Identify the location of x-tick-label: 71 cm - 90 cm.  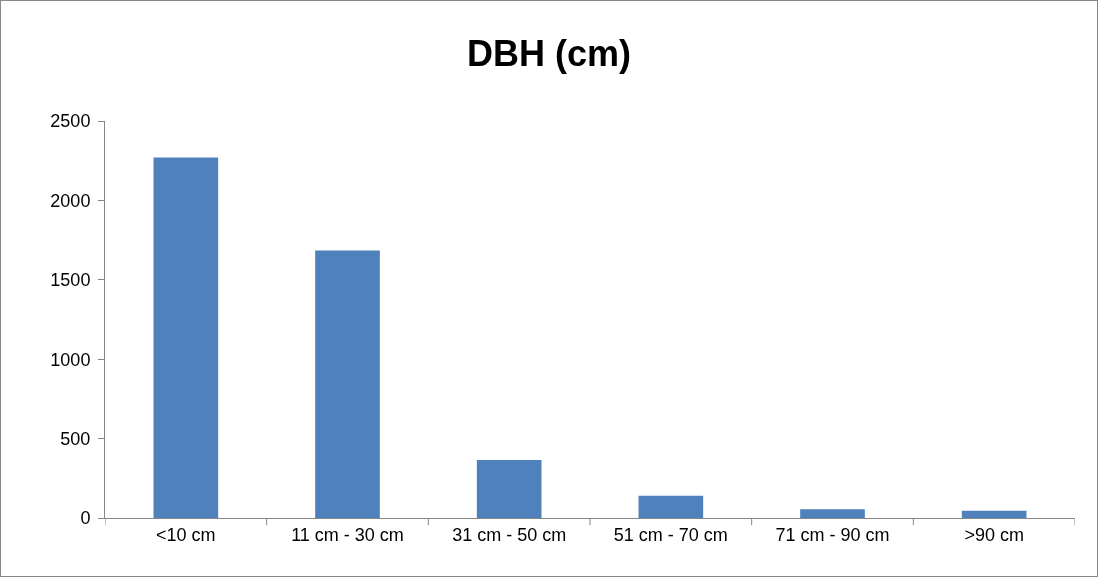
(832, 534).